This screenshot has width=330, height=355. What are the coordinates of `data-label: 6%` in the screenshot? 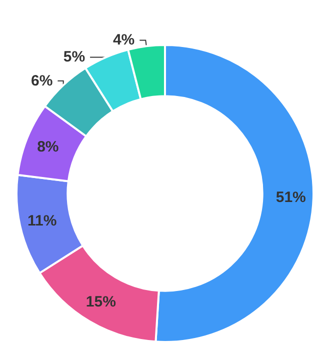 It's located at (41, 81).